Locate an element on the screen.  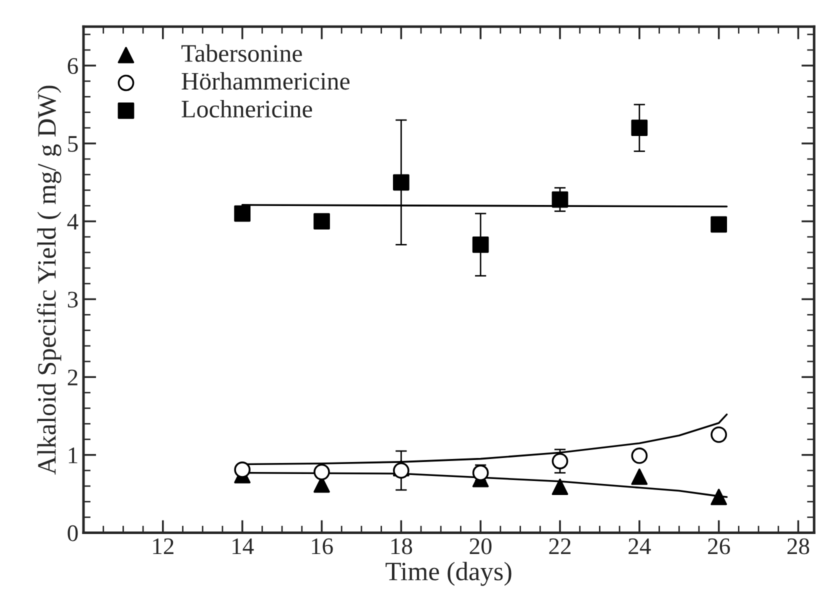
x-tick-label: 18 is located at coordinates (401, 546).